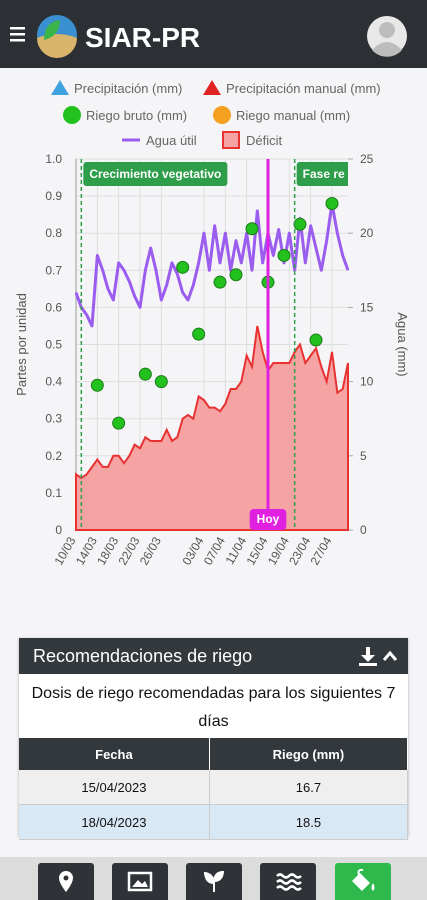 Image resolution: width=427 pixels, height=900 pixels. What do you see at coordinates (53, 270) in the screenshot?
I see `y-tick-label: 0.7` at bounding box center [53, 270].